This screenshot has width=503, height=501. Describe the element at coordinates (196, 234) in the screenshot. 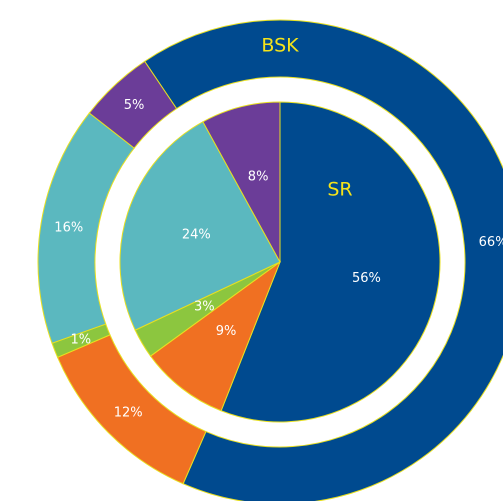

I see `value-label: 24%` at that location.